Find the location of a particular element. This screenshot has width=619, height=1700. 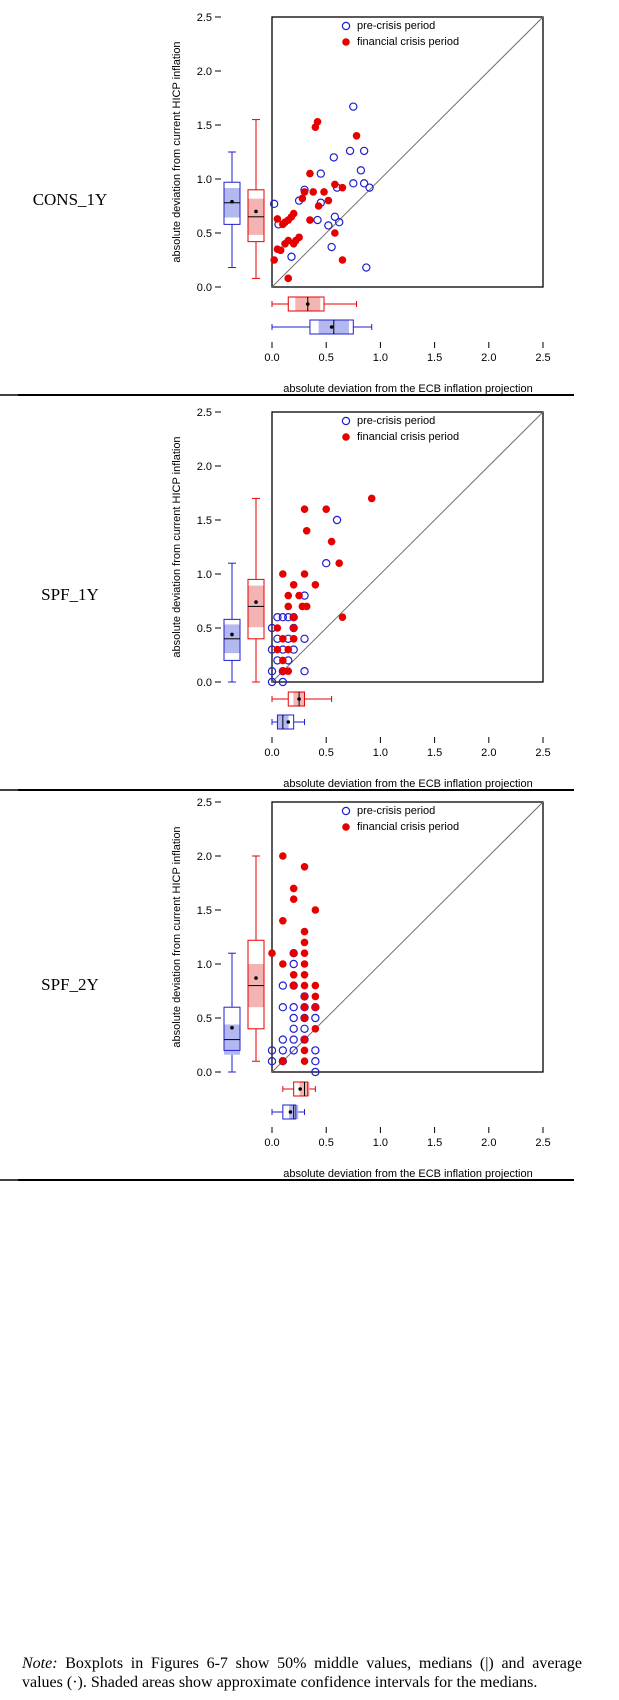

x-tick-label: 0.5 is located at coordinates (326, 358).